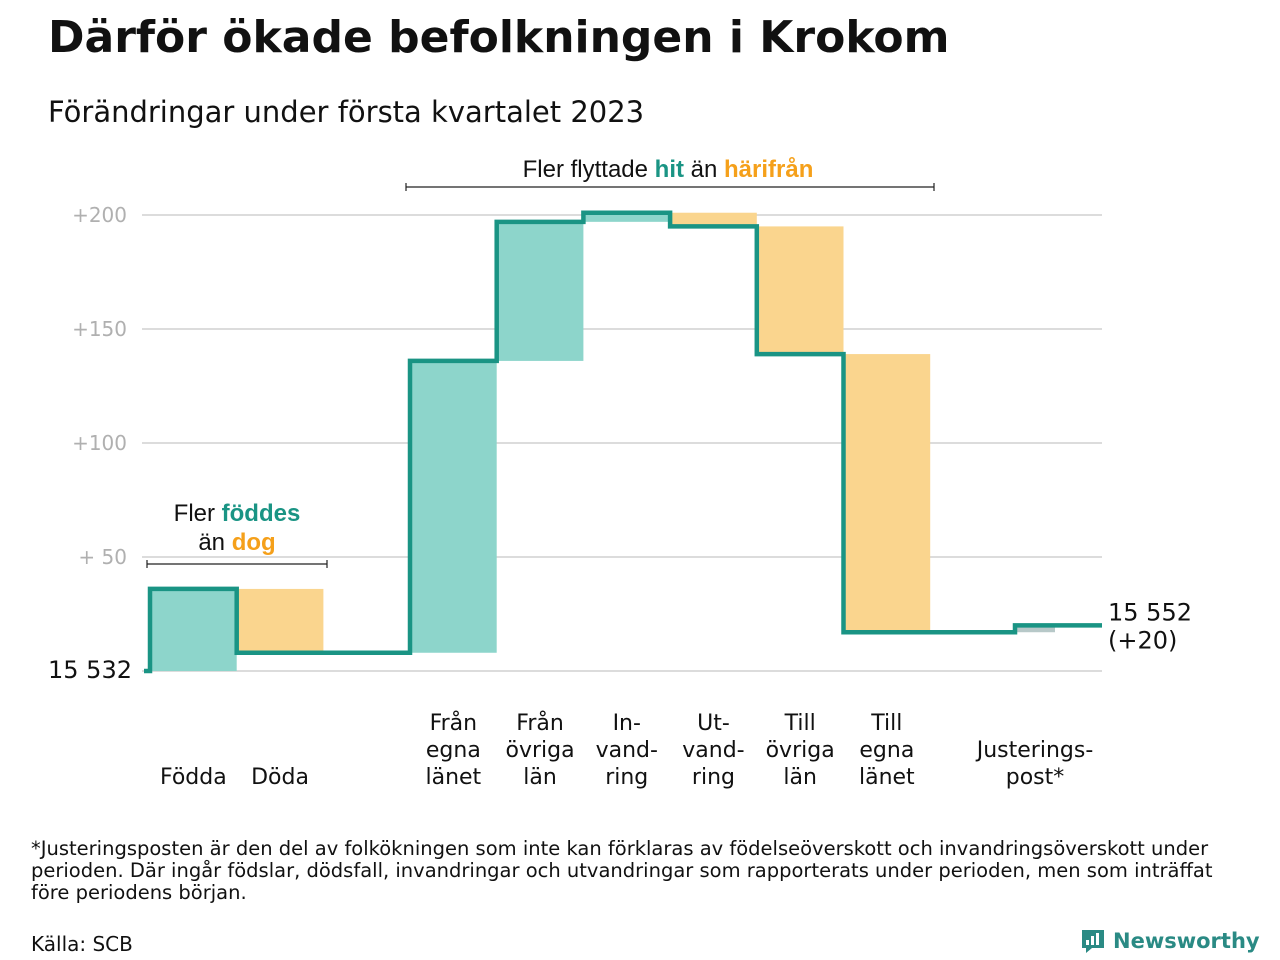 The image size is (1280, 960). I want to click on annotation-births-line2: än dog, so click(236, 542).